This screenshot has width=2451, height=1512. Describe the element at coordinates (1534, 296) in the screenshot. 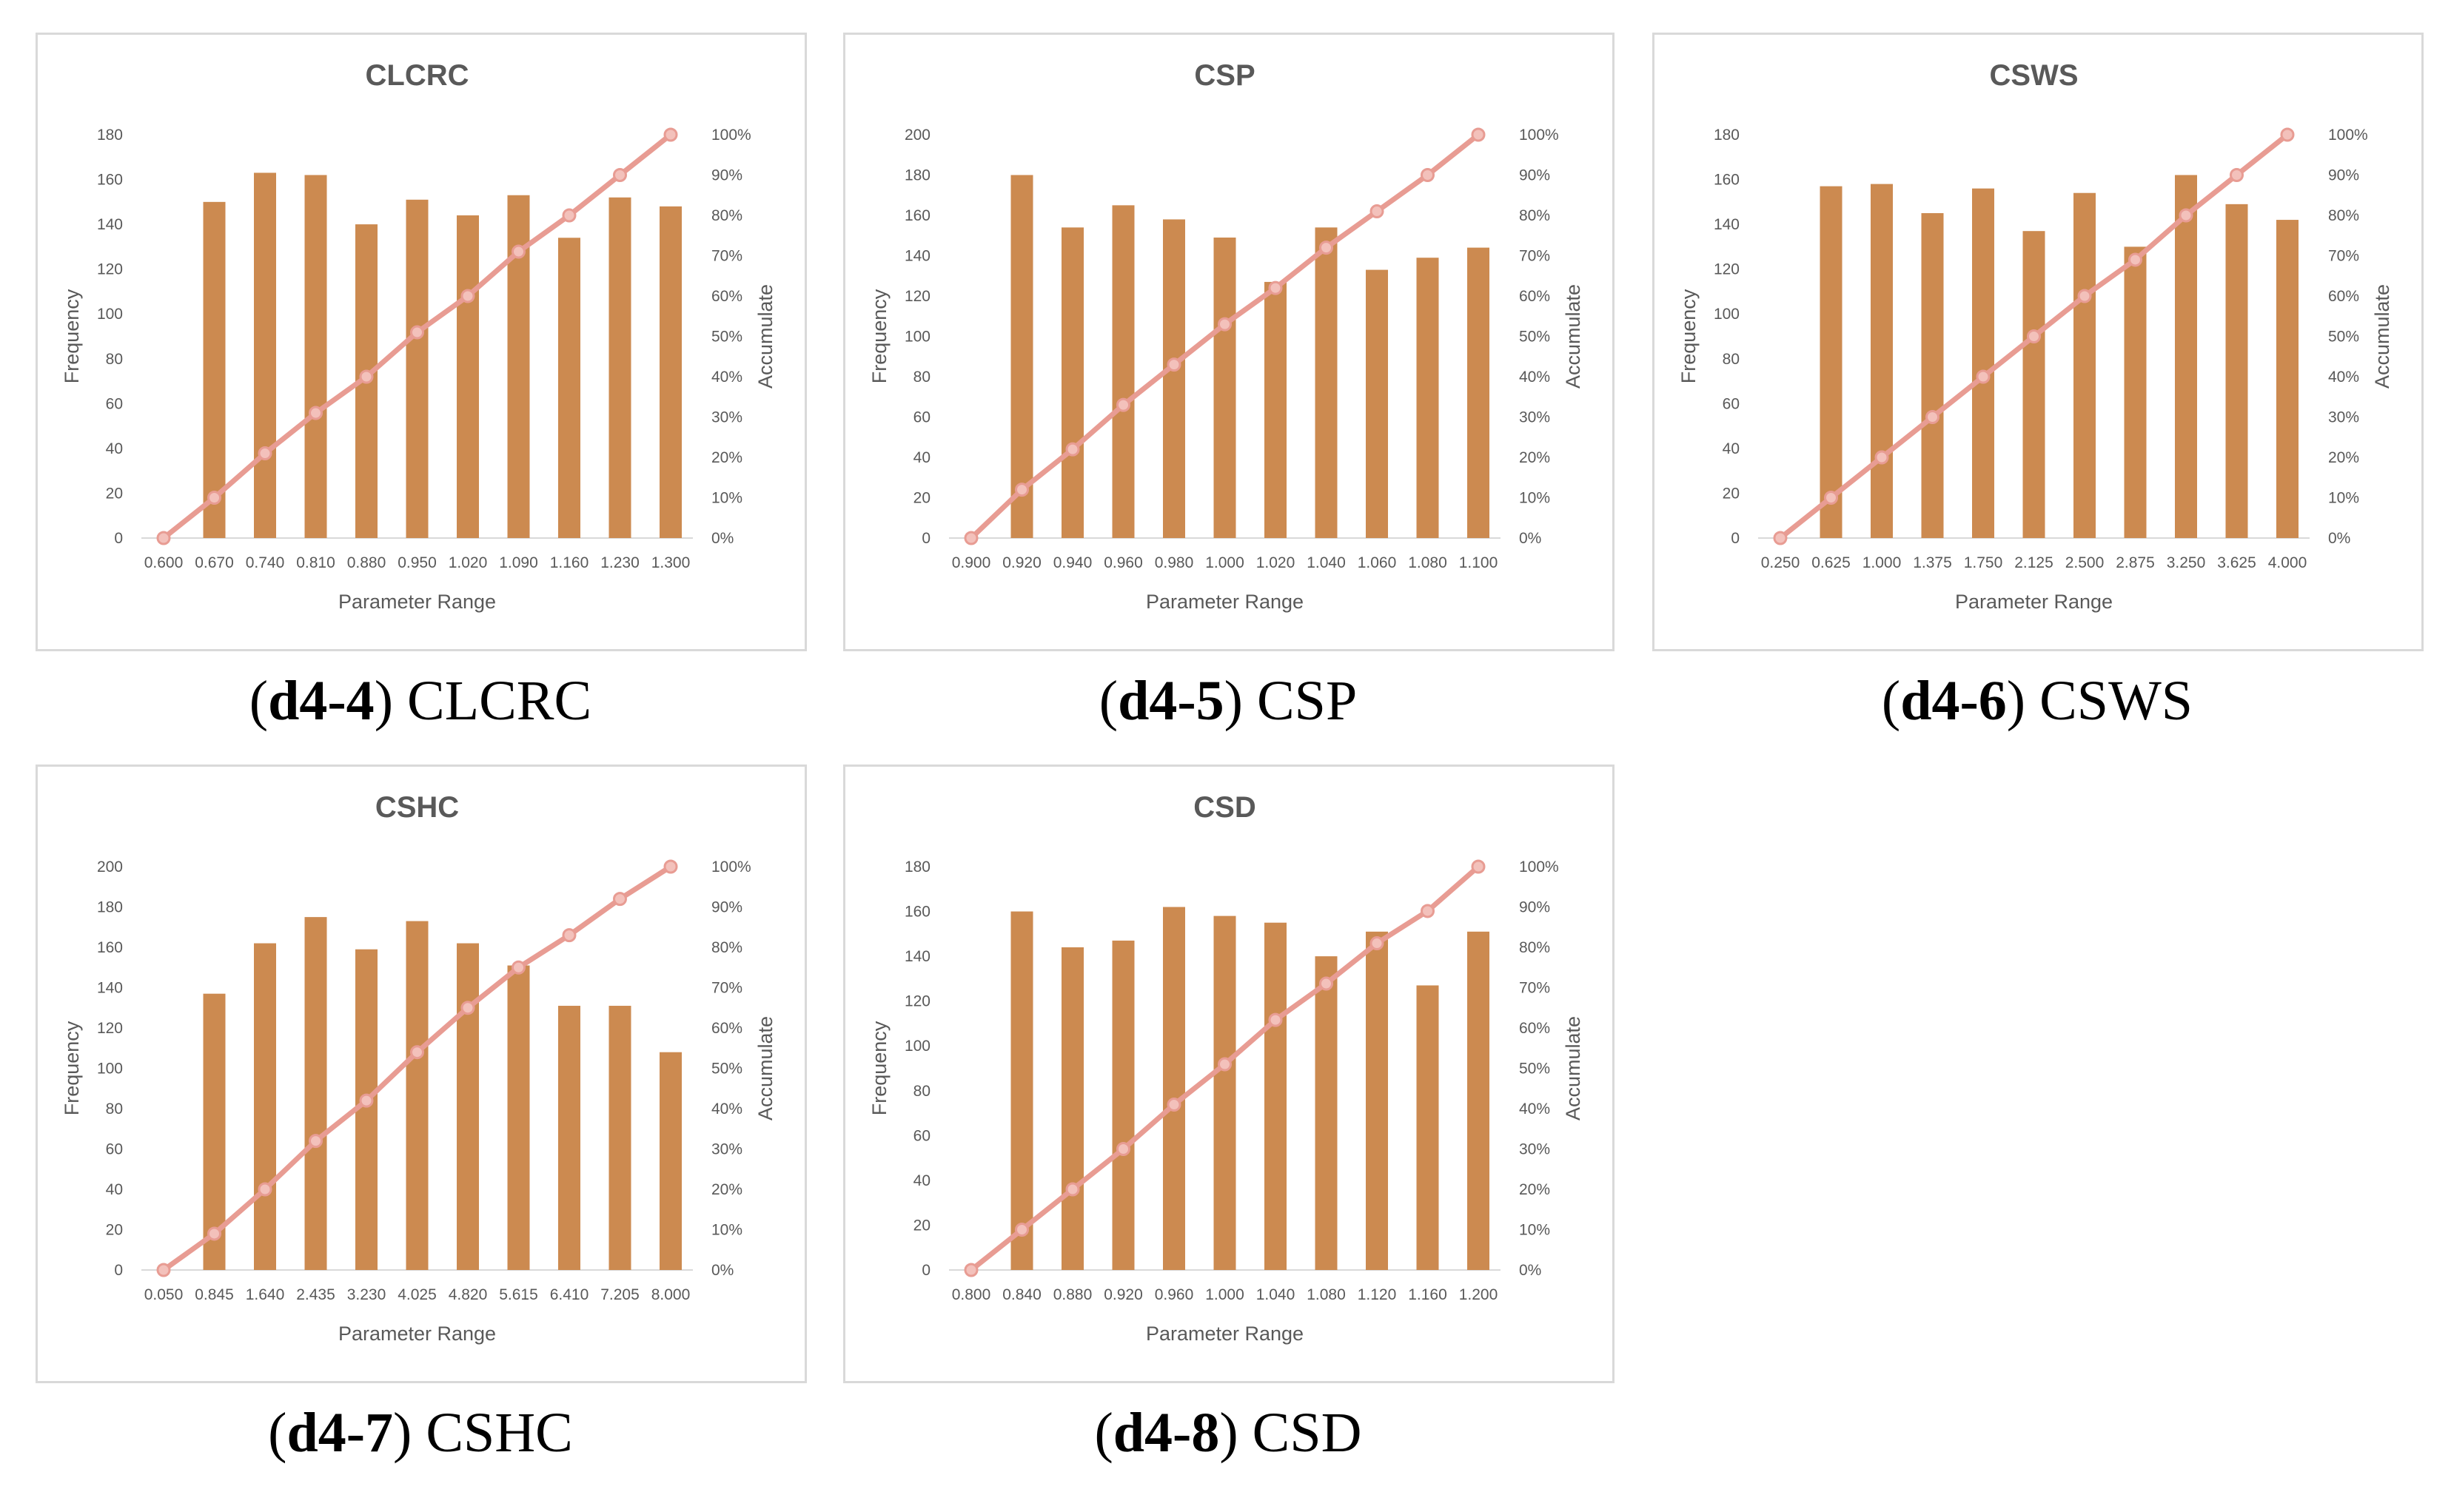

I see `y2-tick-label: 60%` at that location.